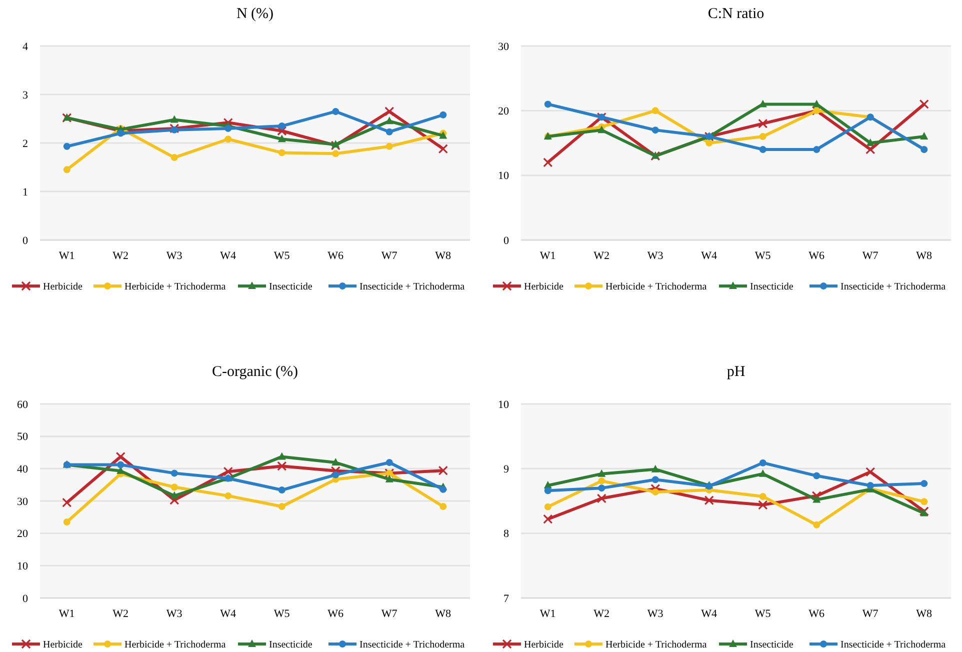 The width and height of the screenshot is (962, 652). I want to click on y-tick-label: 2, so click(25, 144).